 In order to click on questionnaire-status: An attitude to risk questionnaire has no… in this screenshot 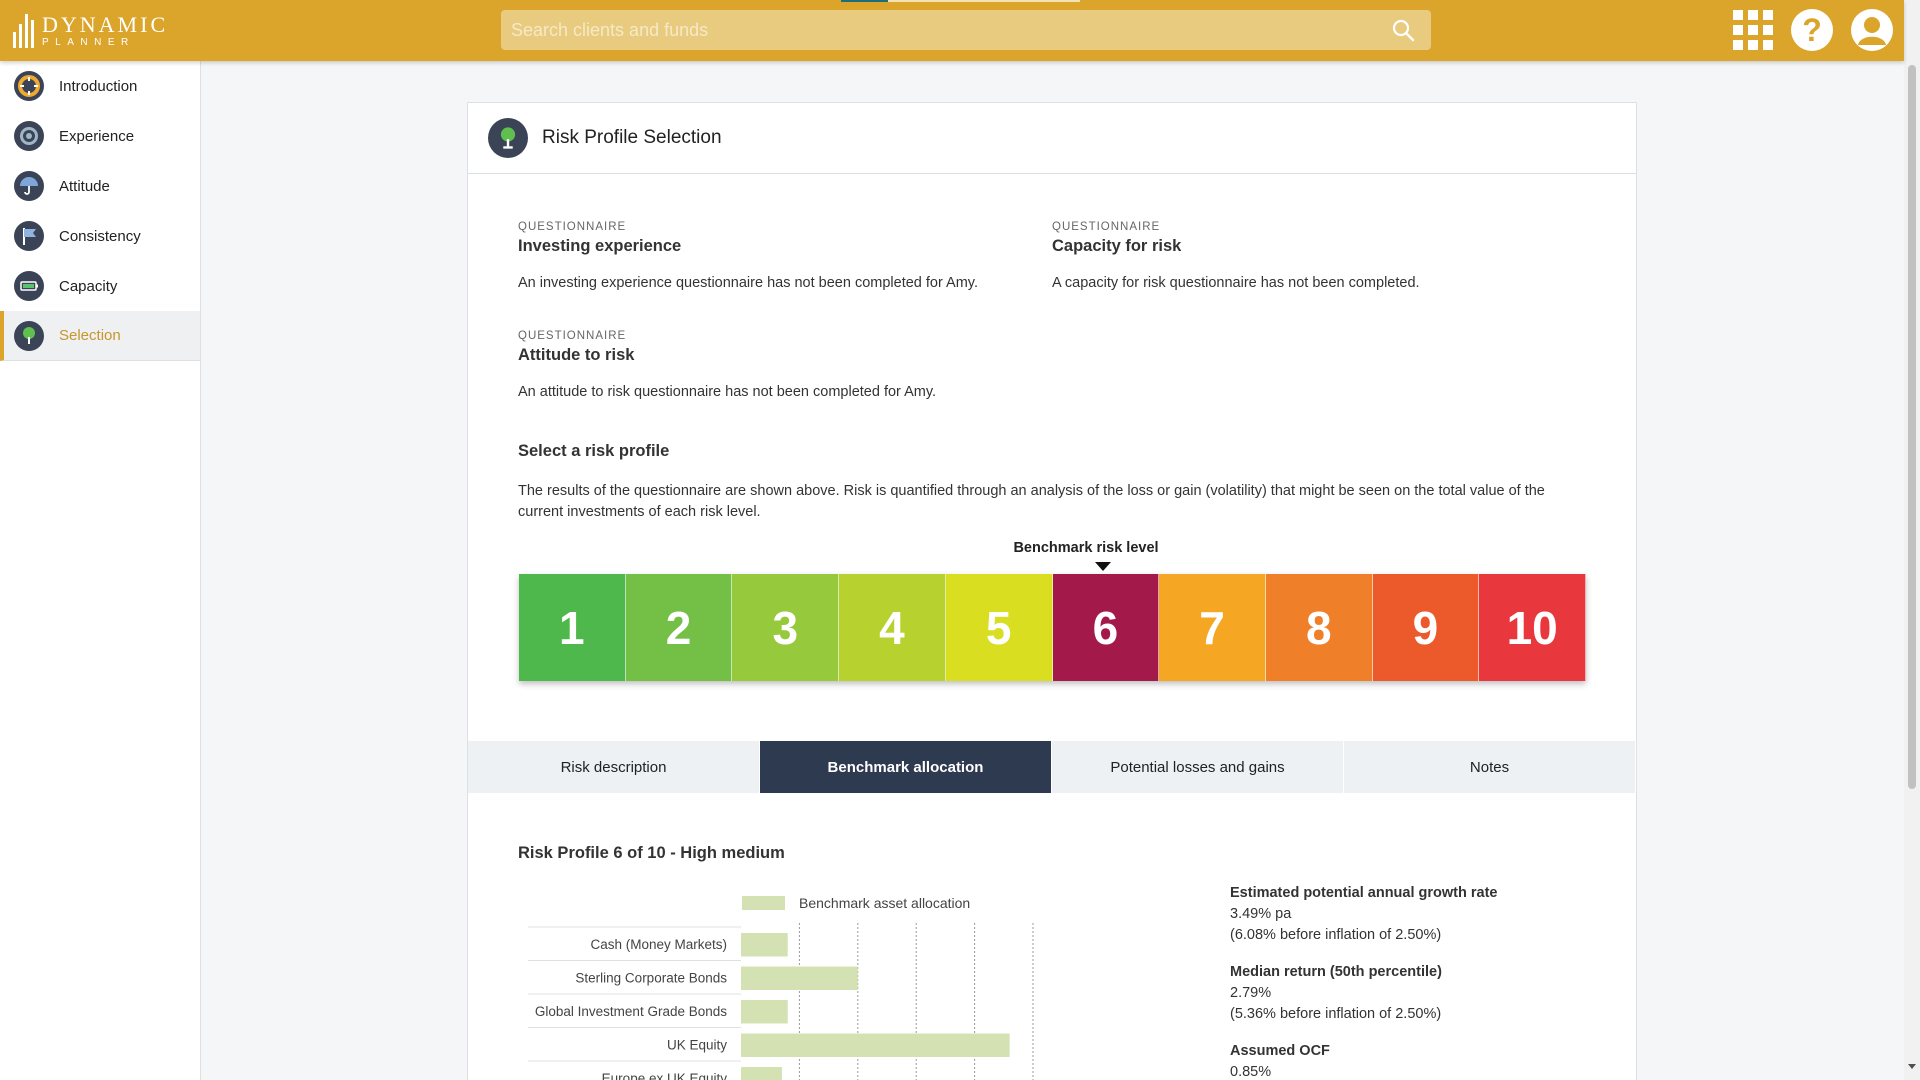, I will do `click(727, 392)`.